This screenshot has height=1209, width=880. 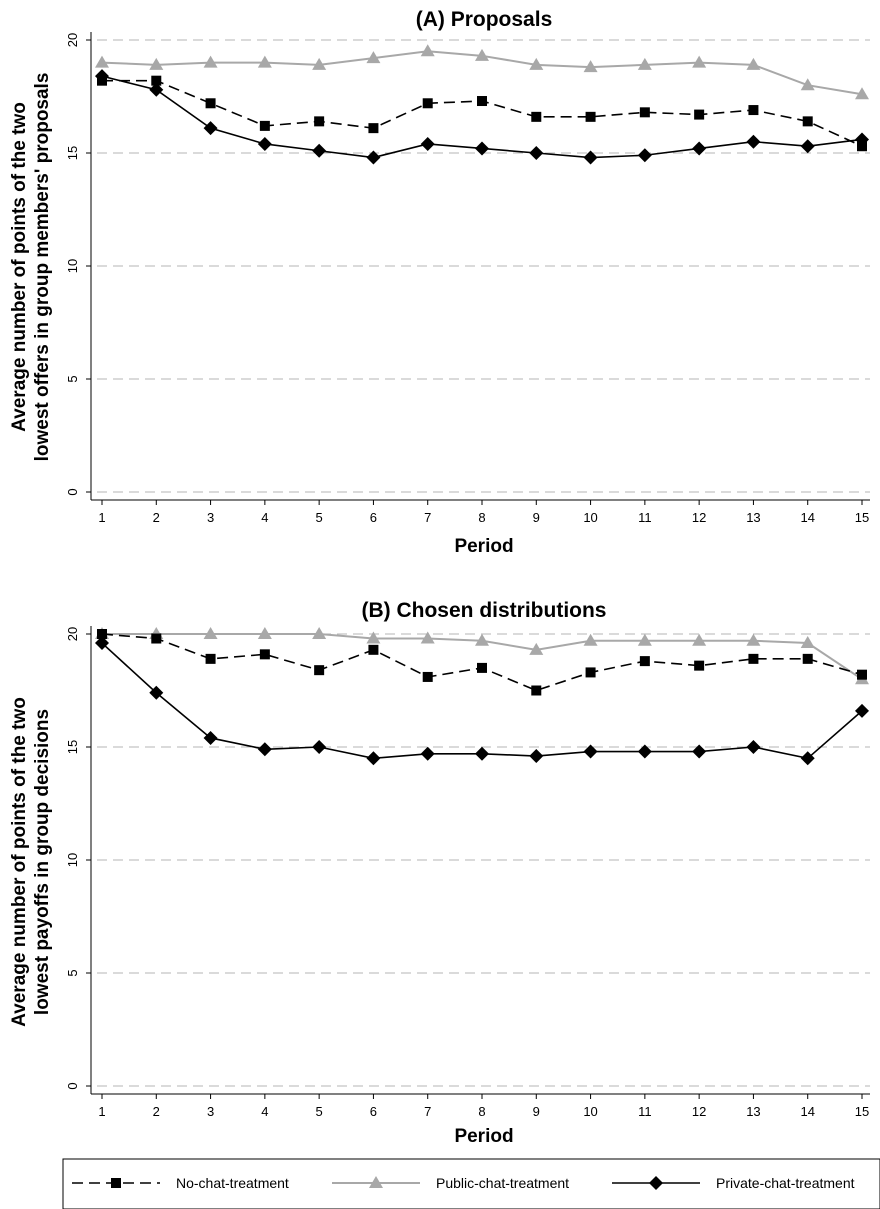 I want to click on panel-b-ytick-label: 5, so click(x=72, y=972).